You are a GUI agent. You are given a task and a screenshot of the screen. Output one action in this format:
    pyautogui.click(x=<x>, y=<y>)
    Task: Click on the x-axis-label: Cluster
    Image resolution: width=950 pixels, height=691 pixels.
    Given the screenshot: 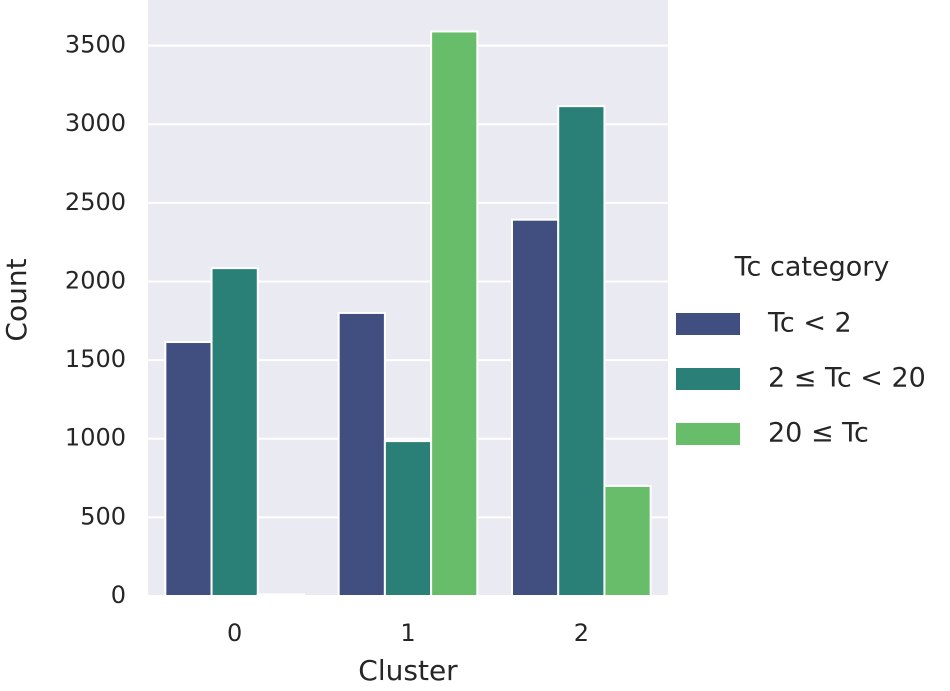 What is the action you would take?
    pyautogui.click(x=408, y=670)
    